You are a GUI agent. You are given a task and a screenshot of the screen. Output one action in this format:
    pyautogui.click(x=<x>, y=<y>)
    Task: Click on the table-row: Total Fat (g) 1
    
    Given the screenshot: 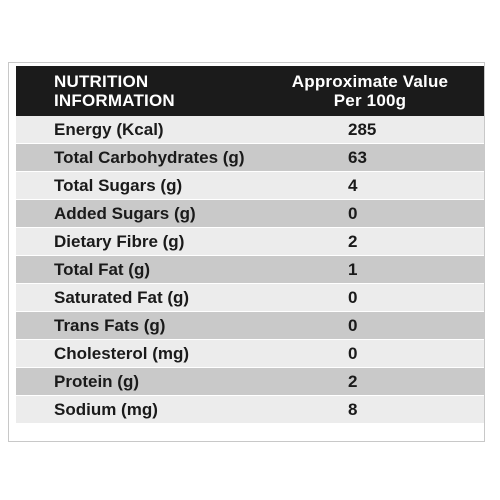 What is the action you would take?
    pyautogui.click(x=250, y=269)
    